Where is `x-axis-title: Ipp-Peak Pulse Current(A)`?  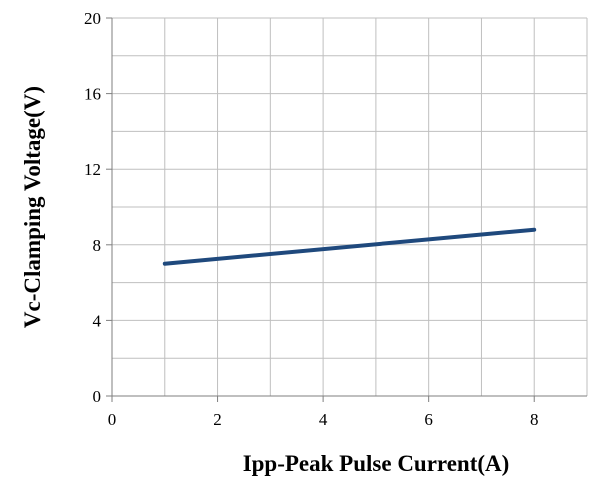
x-axis-title: Ipp-Peak Pulse Current(A) is located at coordinates (376, 463).